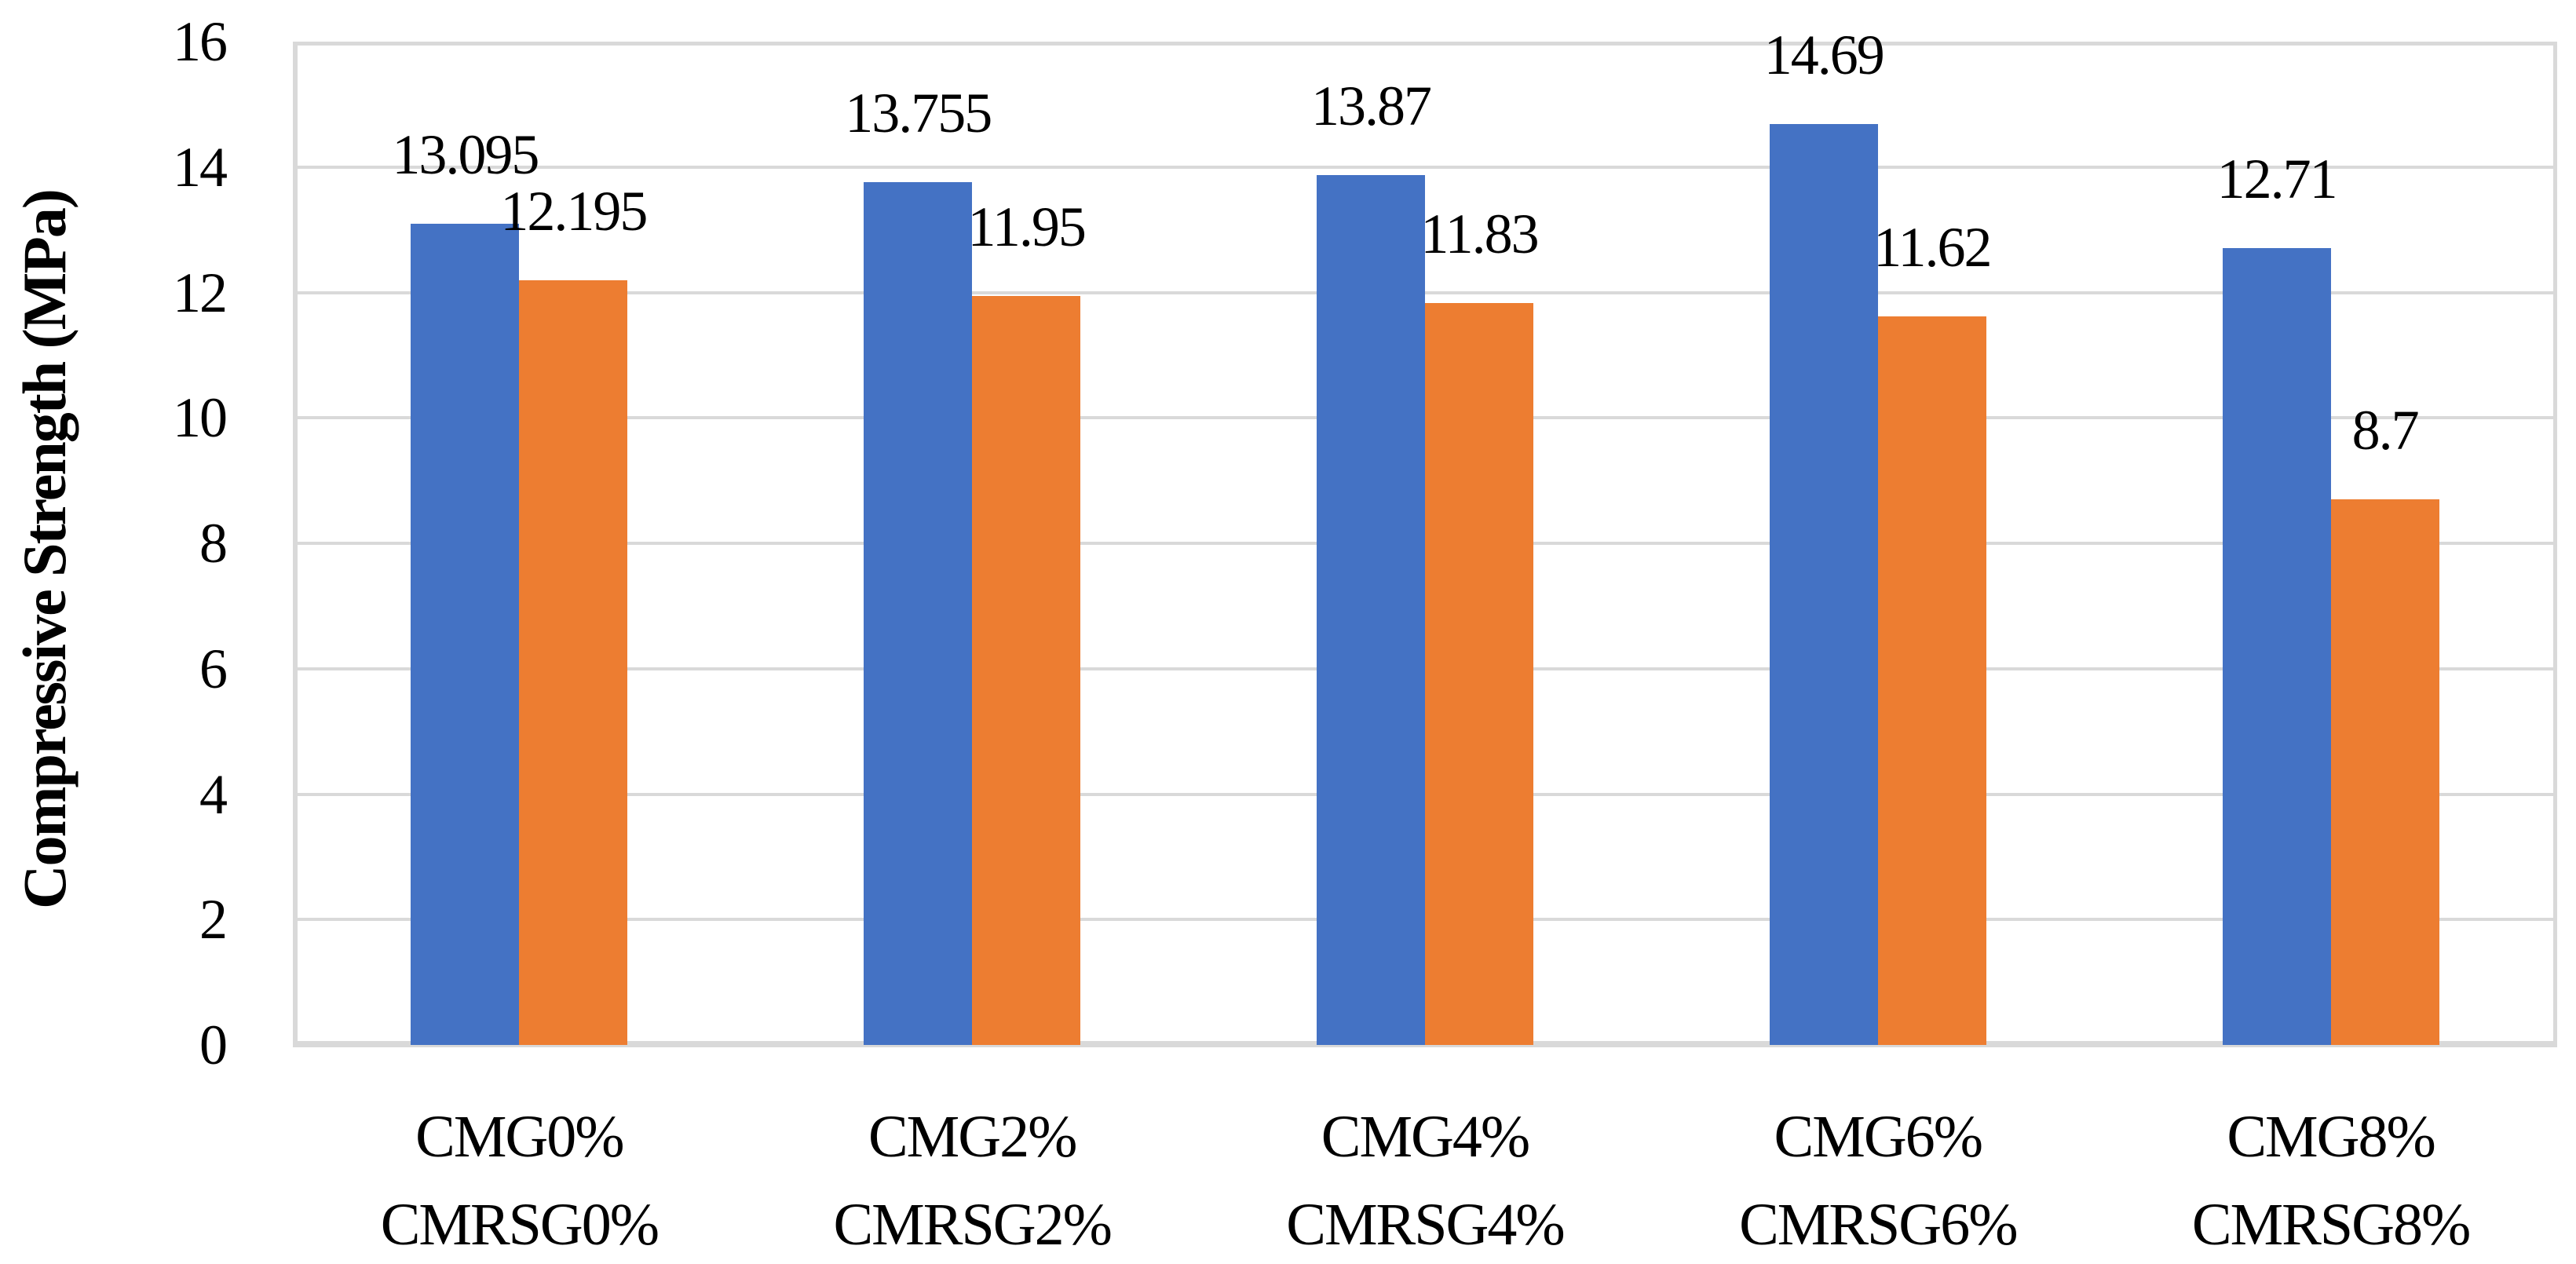 The image size is (2576, 1264). Describe the element at coordinates (213, 794) in the screenshot. I see `y-axis-tick-label: 4` at that location.